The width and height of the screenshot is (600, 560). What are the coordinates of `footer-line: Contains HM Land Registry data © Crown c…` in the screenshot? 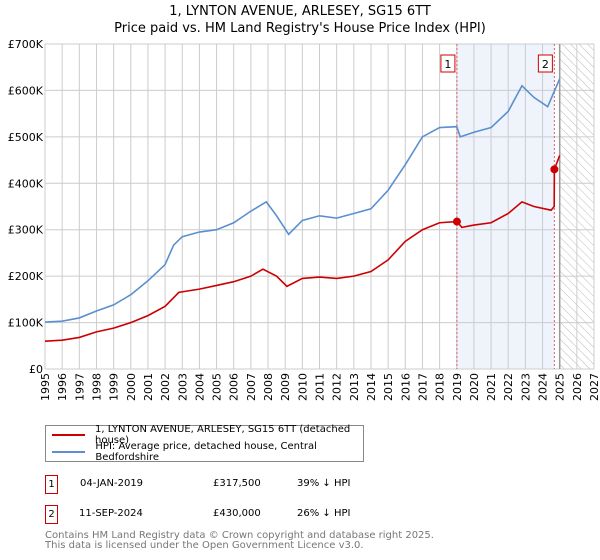 It's located at (239, 535).